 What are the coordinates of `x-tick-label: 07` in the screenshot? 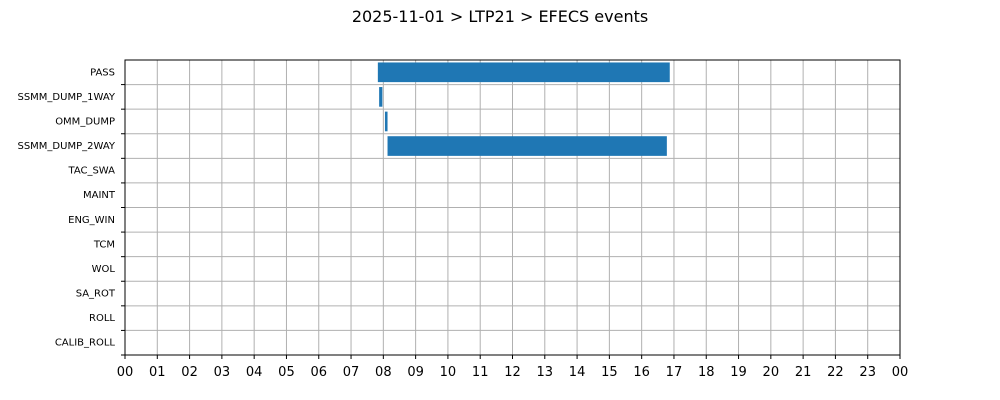 It's located at (351, 372).